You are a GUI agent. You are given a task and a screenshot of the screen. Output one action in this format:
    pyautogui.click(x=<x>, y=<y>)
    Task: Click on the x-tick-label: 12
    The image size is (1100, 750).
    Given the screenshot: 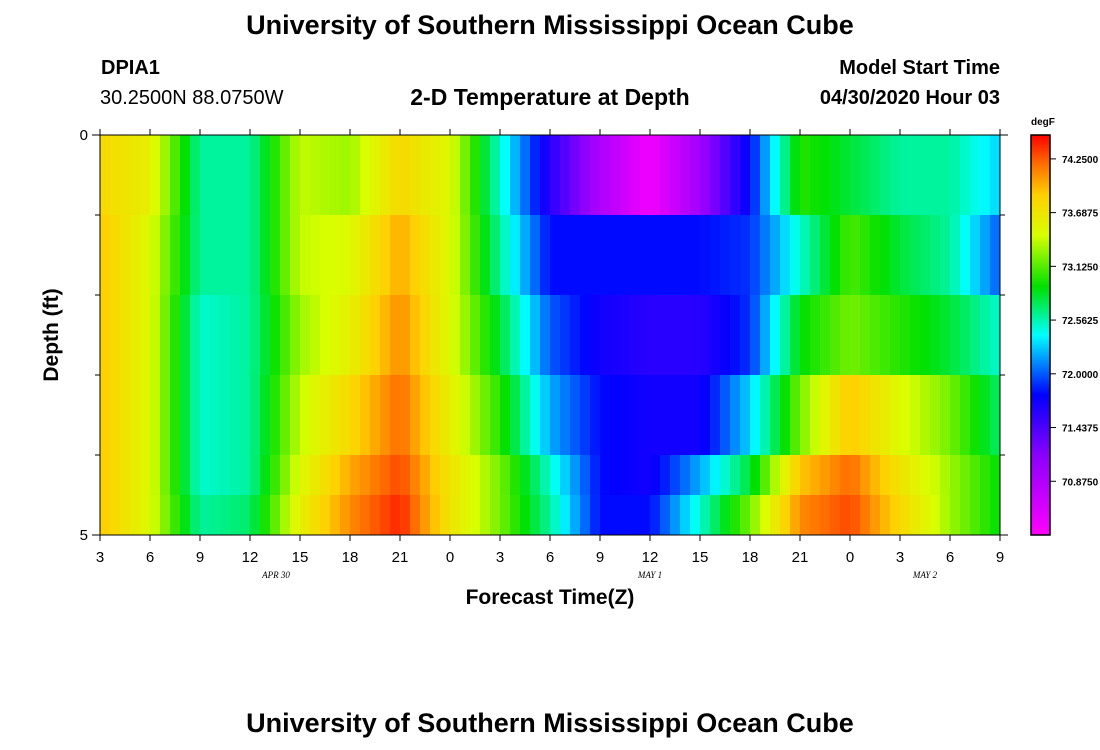 What is the action you would take?
    pyautogui.click(x=250, y=557)
    